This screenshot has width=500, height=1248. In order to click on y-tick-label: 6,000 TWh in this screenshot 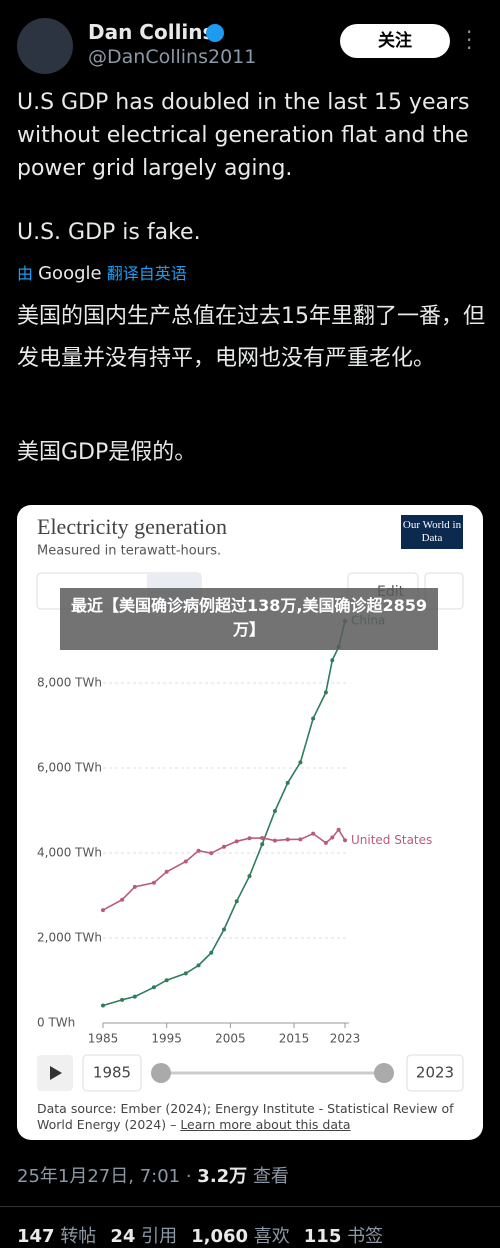, I will do `click(69, 768)`.